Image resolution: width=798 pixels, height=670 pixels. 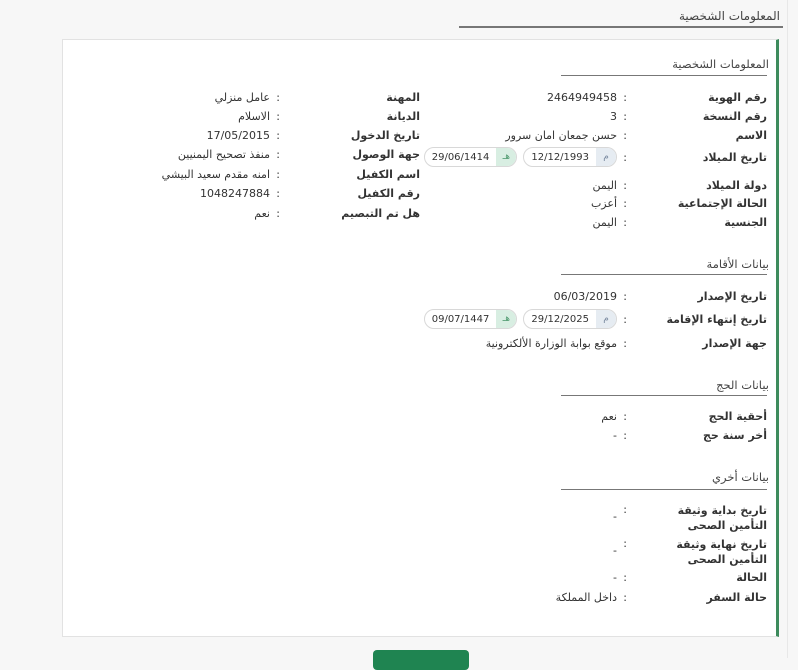 What do you see at coordinates (717, 319) in the screenshot?
I see `field-label: تاريخ إنتهاء الإقامة` at bounding box center [717, 319].